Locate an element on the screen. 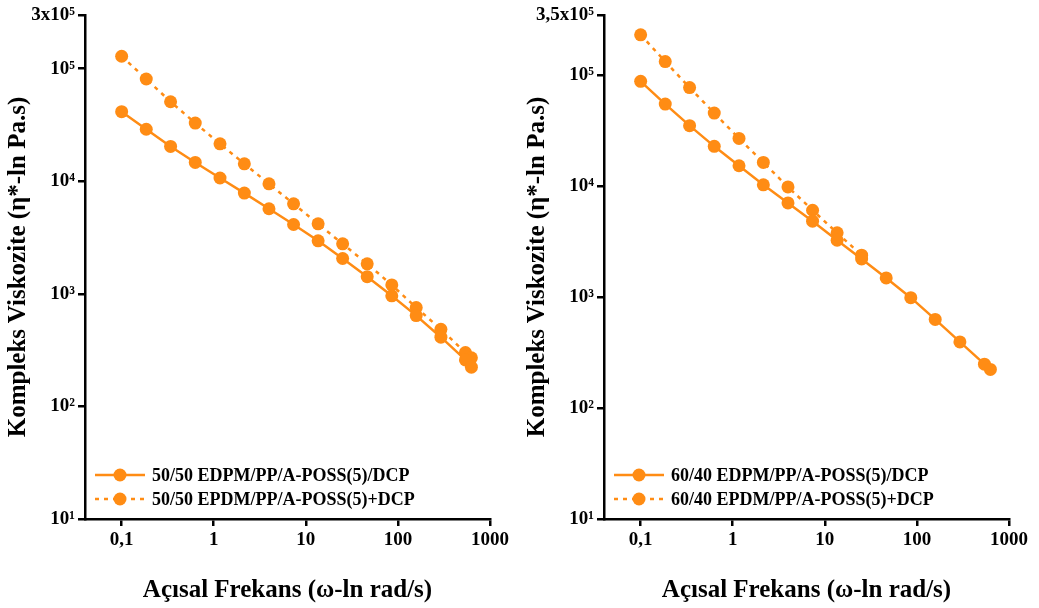 Image resolution: width=1039 pixels, height=608 pixels. y-tick-label: 3x10⁵ is located at coordinates (53, 13).